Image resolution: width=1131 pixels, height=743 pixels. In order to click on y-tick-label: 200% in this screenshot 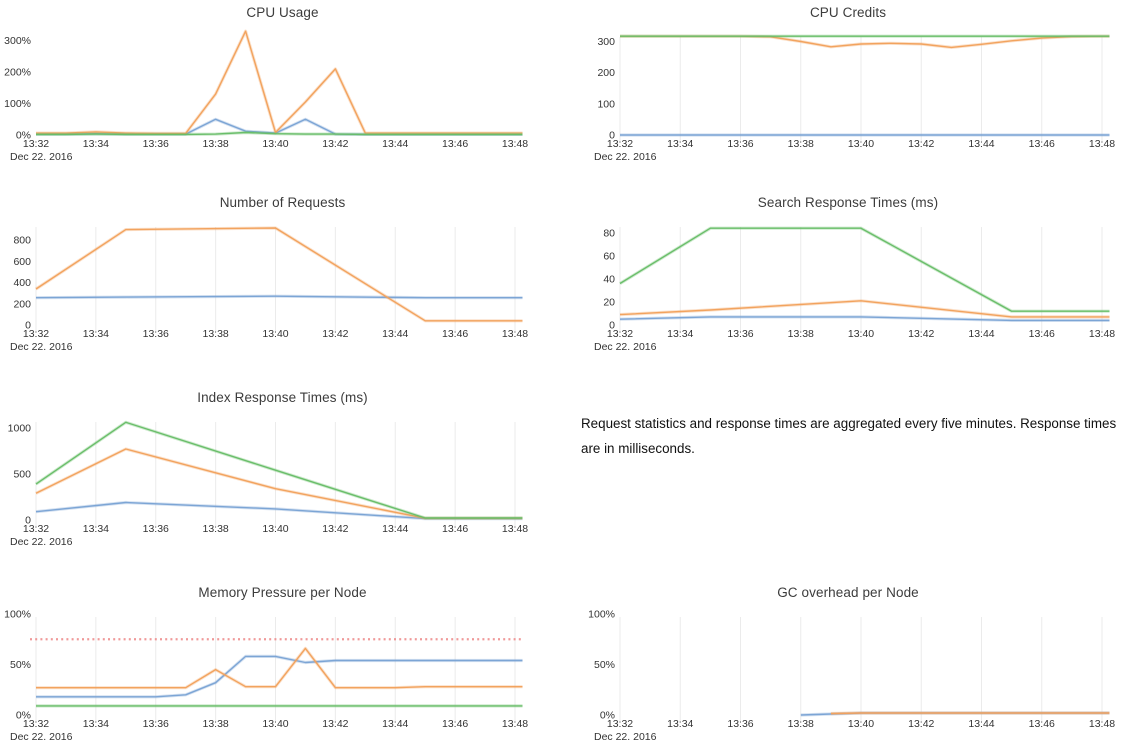, I will do `click(17, 73)`.